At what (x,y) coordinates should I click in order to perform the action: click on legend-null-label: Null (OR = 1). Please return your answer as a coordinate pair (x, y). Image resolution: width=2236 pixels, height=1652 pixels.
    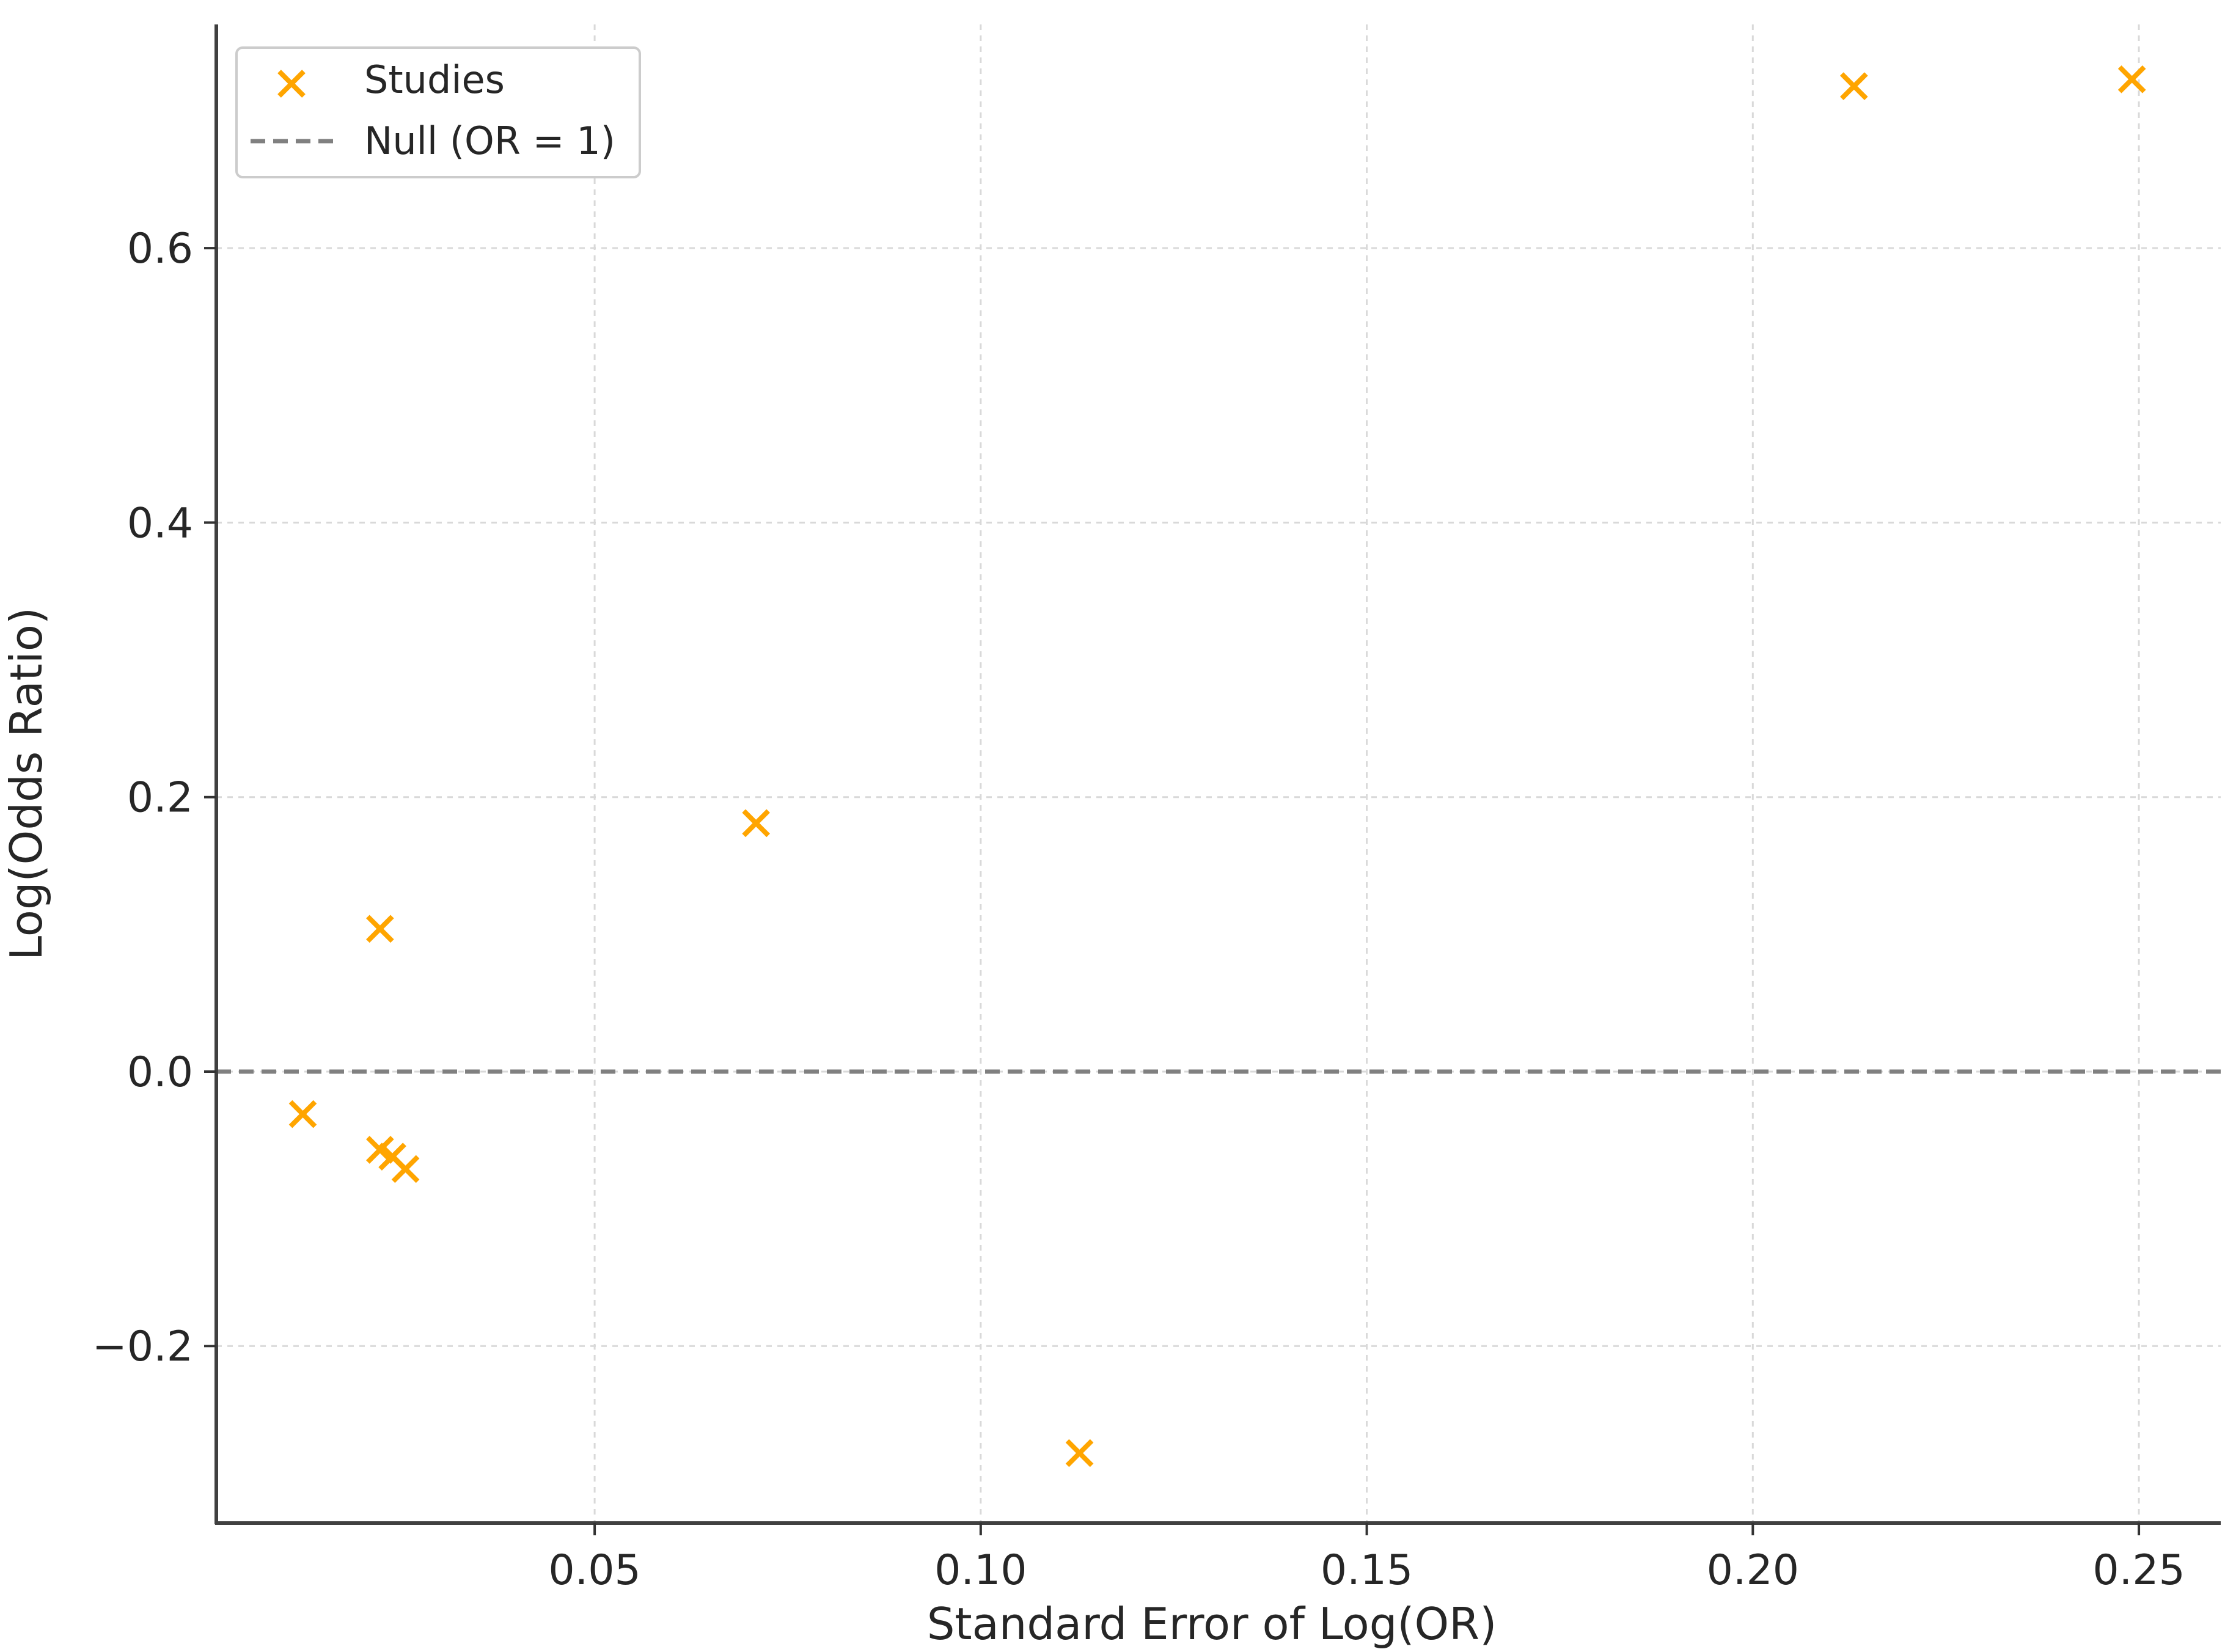
    Looking at the image, I should click on (489, 141).